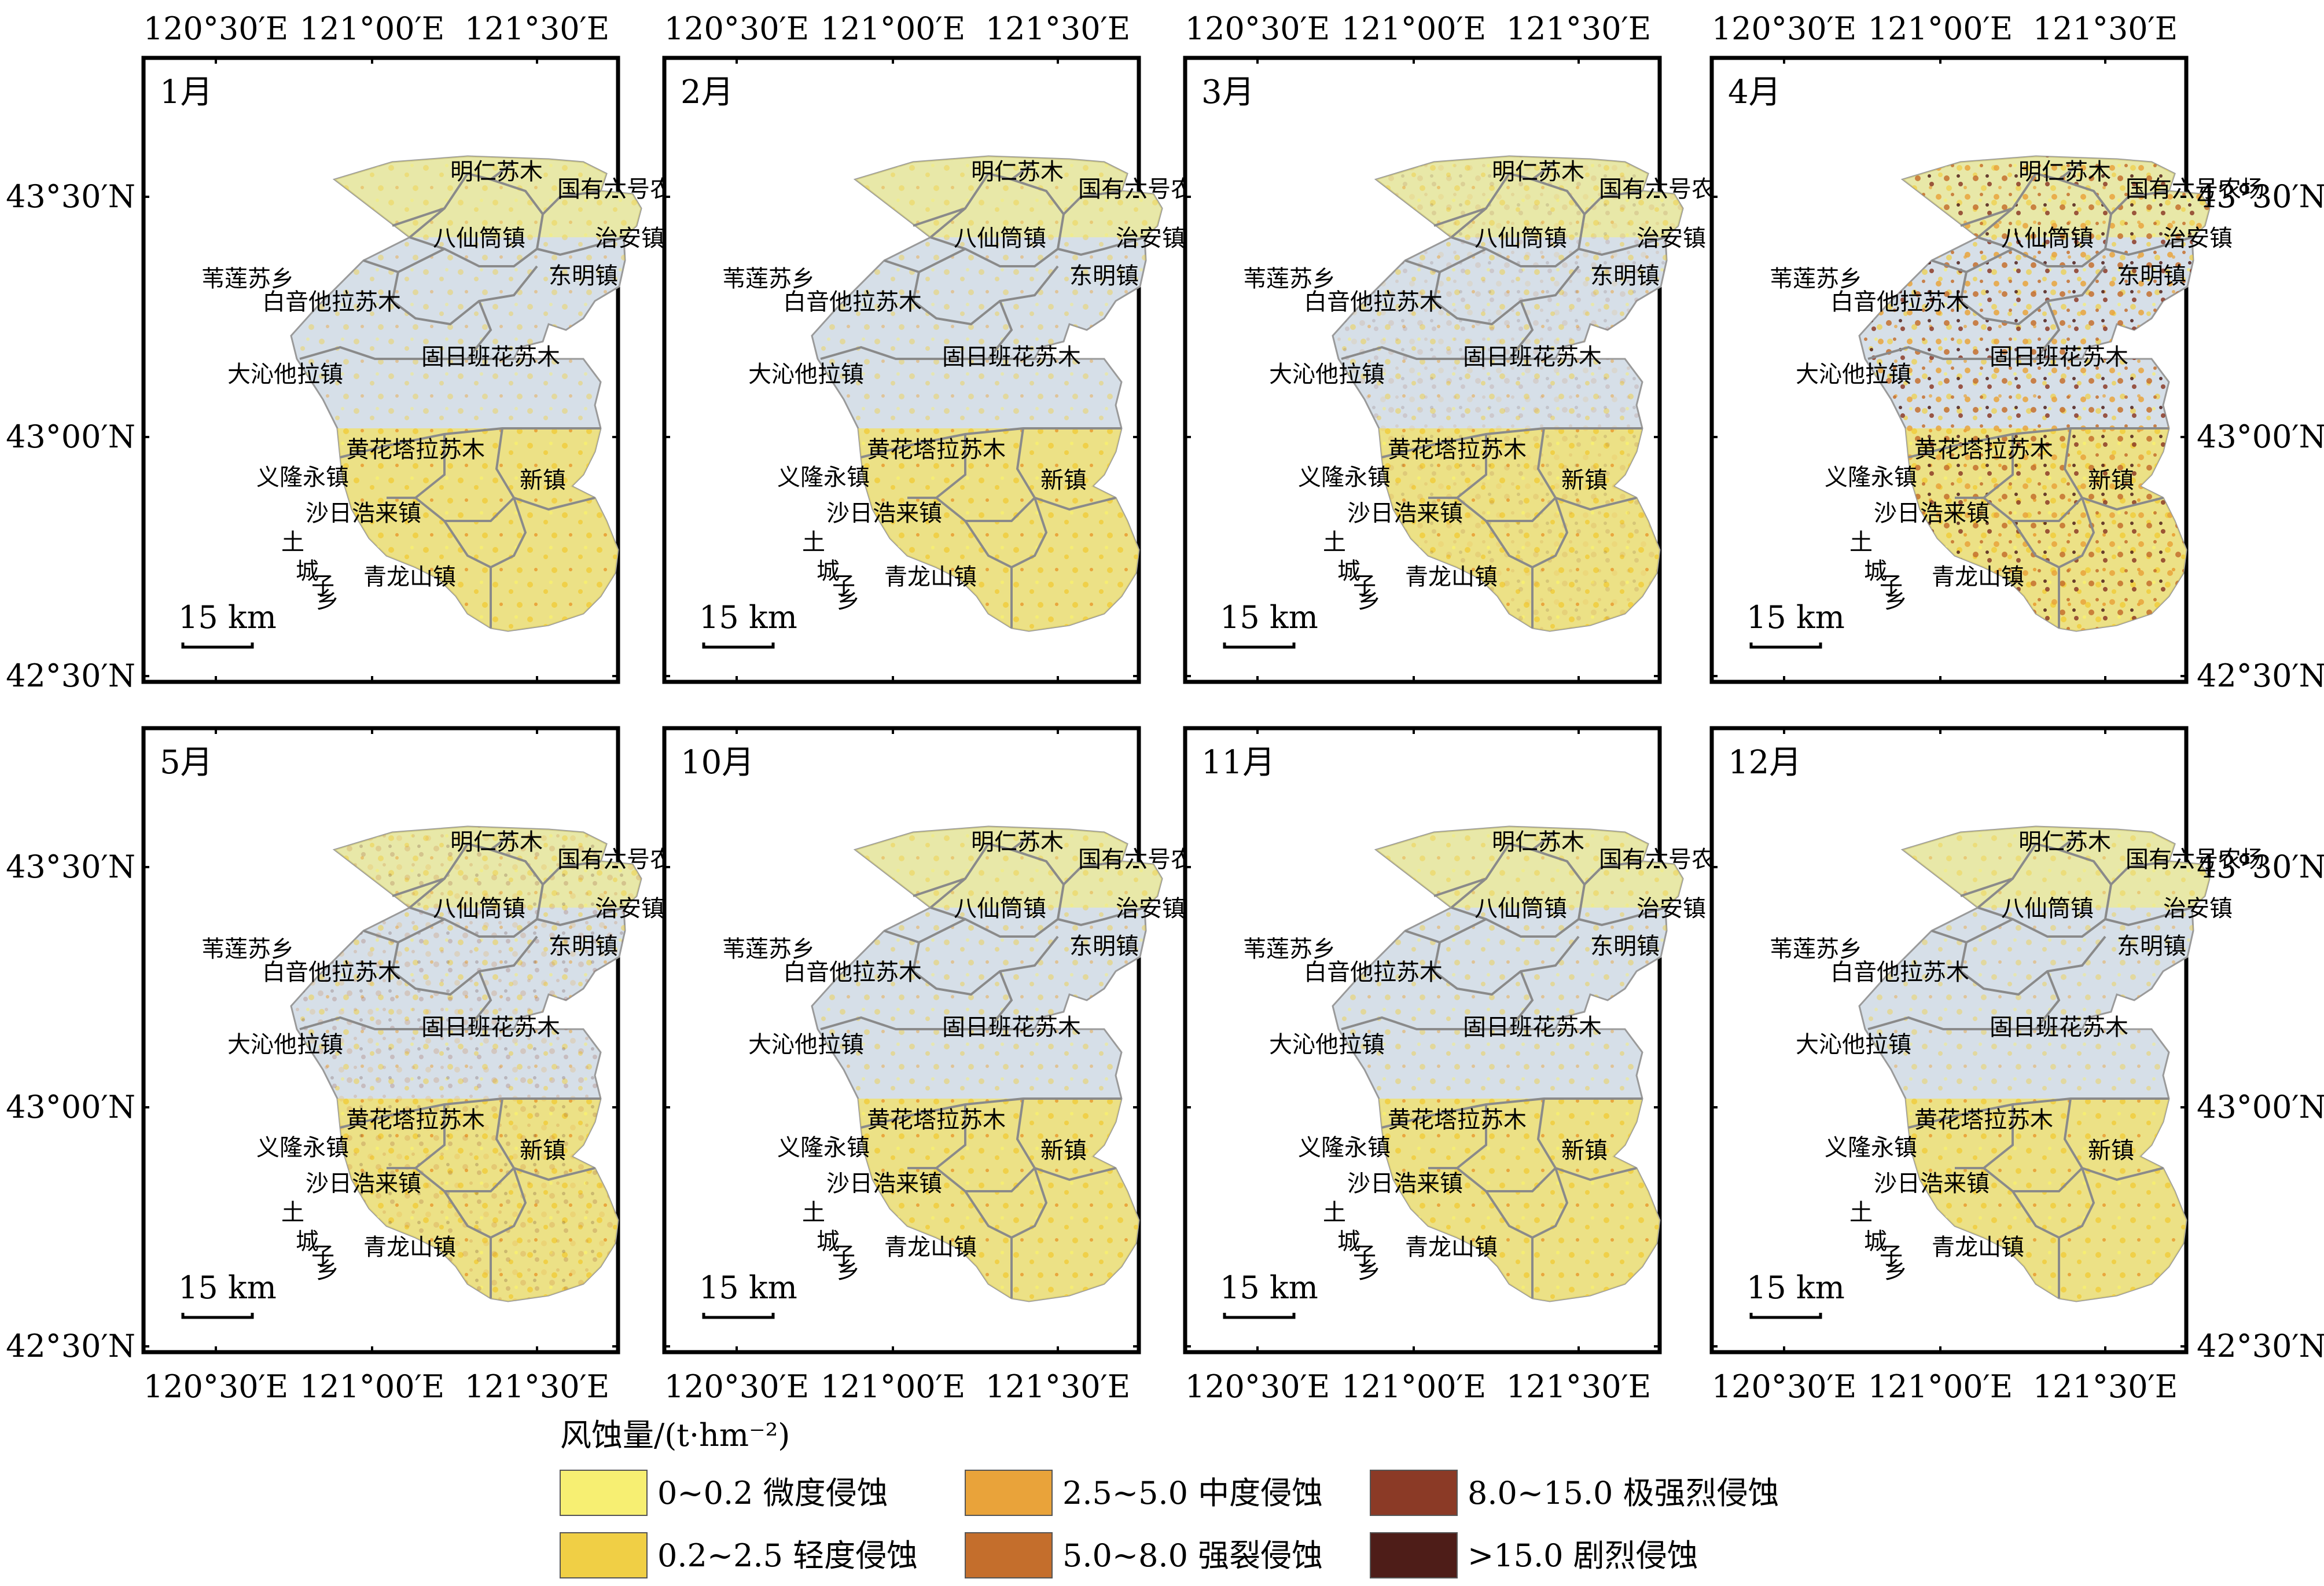 This screenshot has height=1586, width=2324. Describe the element at coordinates (1899, 972) in the screenshot. I see `town-label: 白音他拉苏木` at that location.